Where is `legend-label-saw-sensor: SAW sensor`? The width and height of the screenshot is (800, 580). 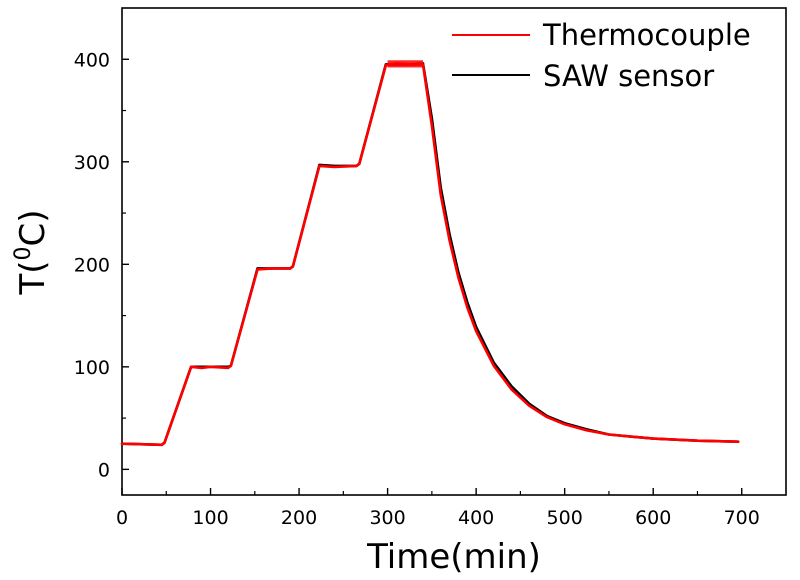 legend-label-saw-sensor: SAW sensor is located at coordinates (628, 76).